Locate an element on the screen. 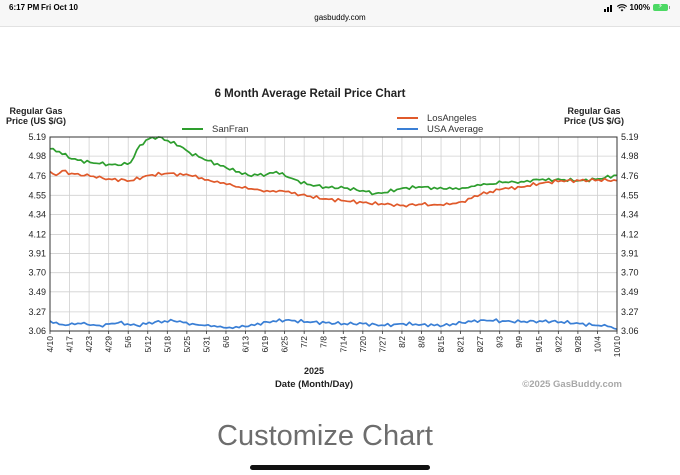 This screenshot has width=680, height=475. y-tick-label-left: 4.76 is located at coordinates (37, 176).